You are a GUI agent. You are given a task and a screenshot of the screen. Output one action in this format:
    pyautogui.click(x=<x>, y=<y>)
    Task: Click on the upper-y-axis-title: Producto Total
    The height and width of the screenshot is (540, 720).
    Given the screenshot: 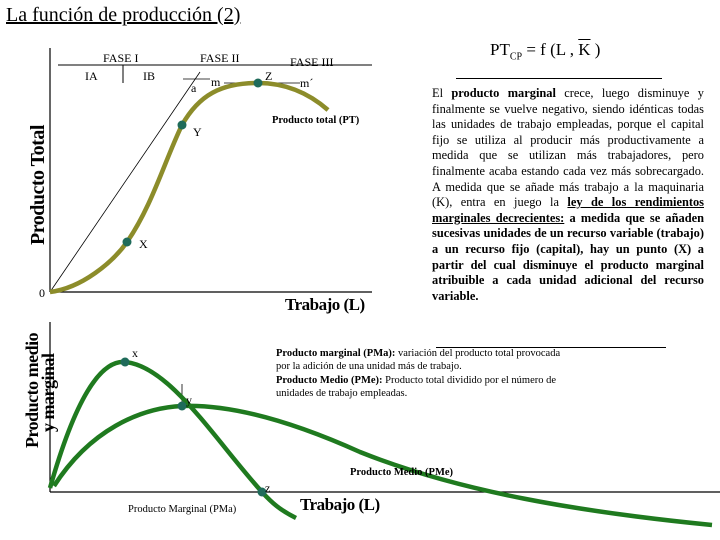 What is the action you would take?
    pyautogui.click(x=38, y=184)
    